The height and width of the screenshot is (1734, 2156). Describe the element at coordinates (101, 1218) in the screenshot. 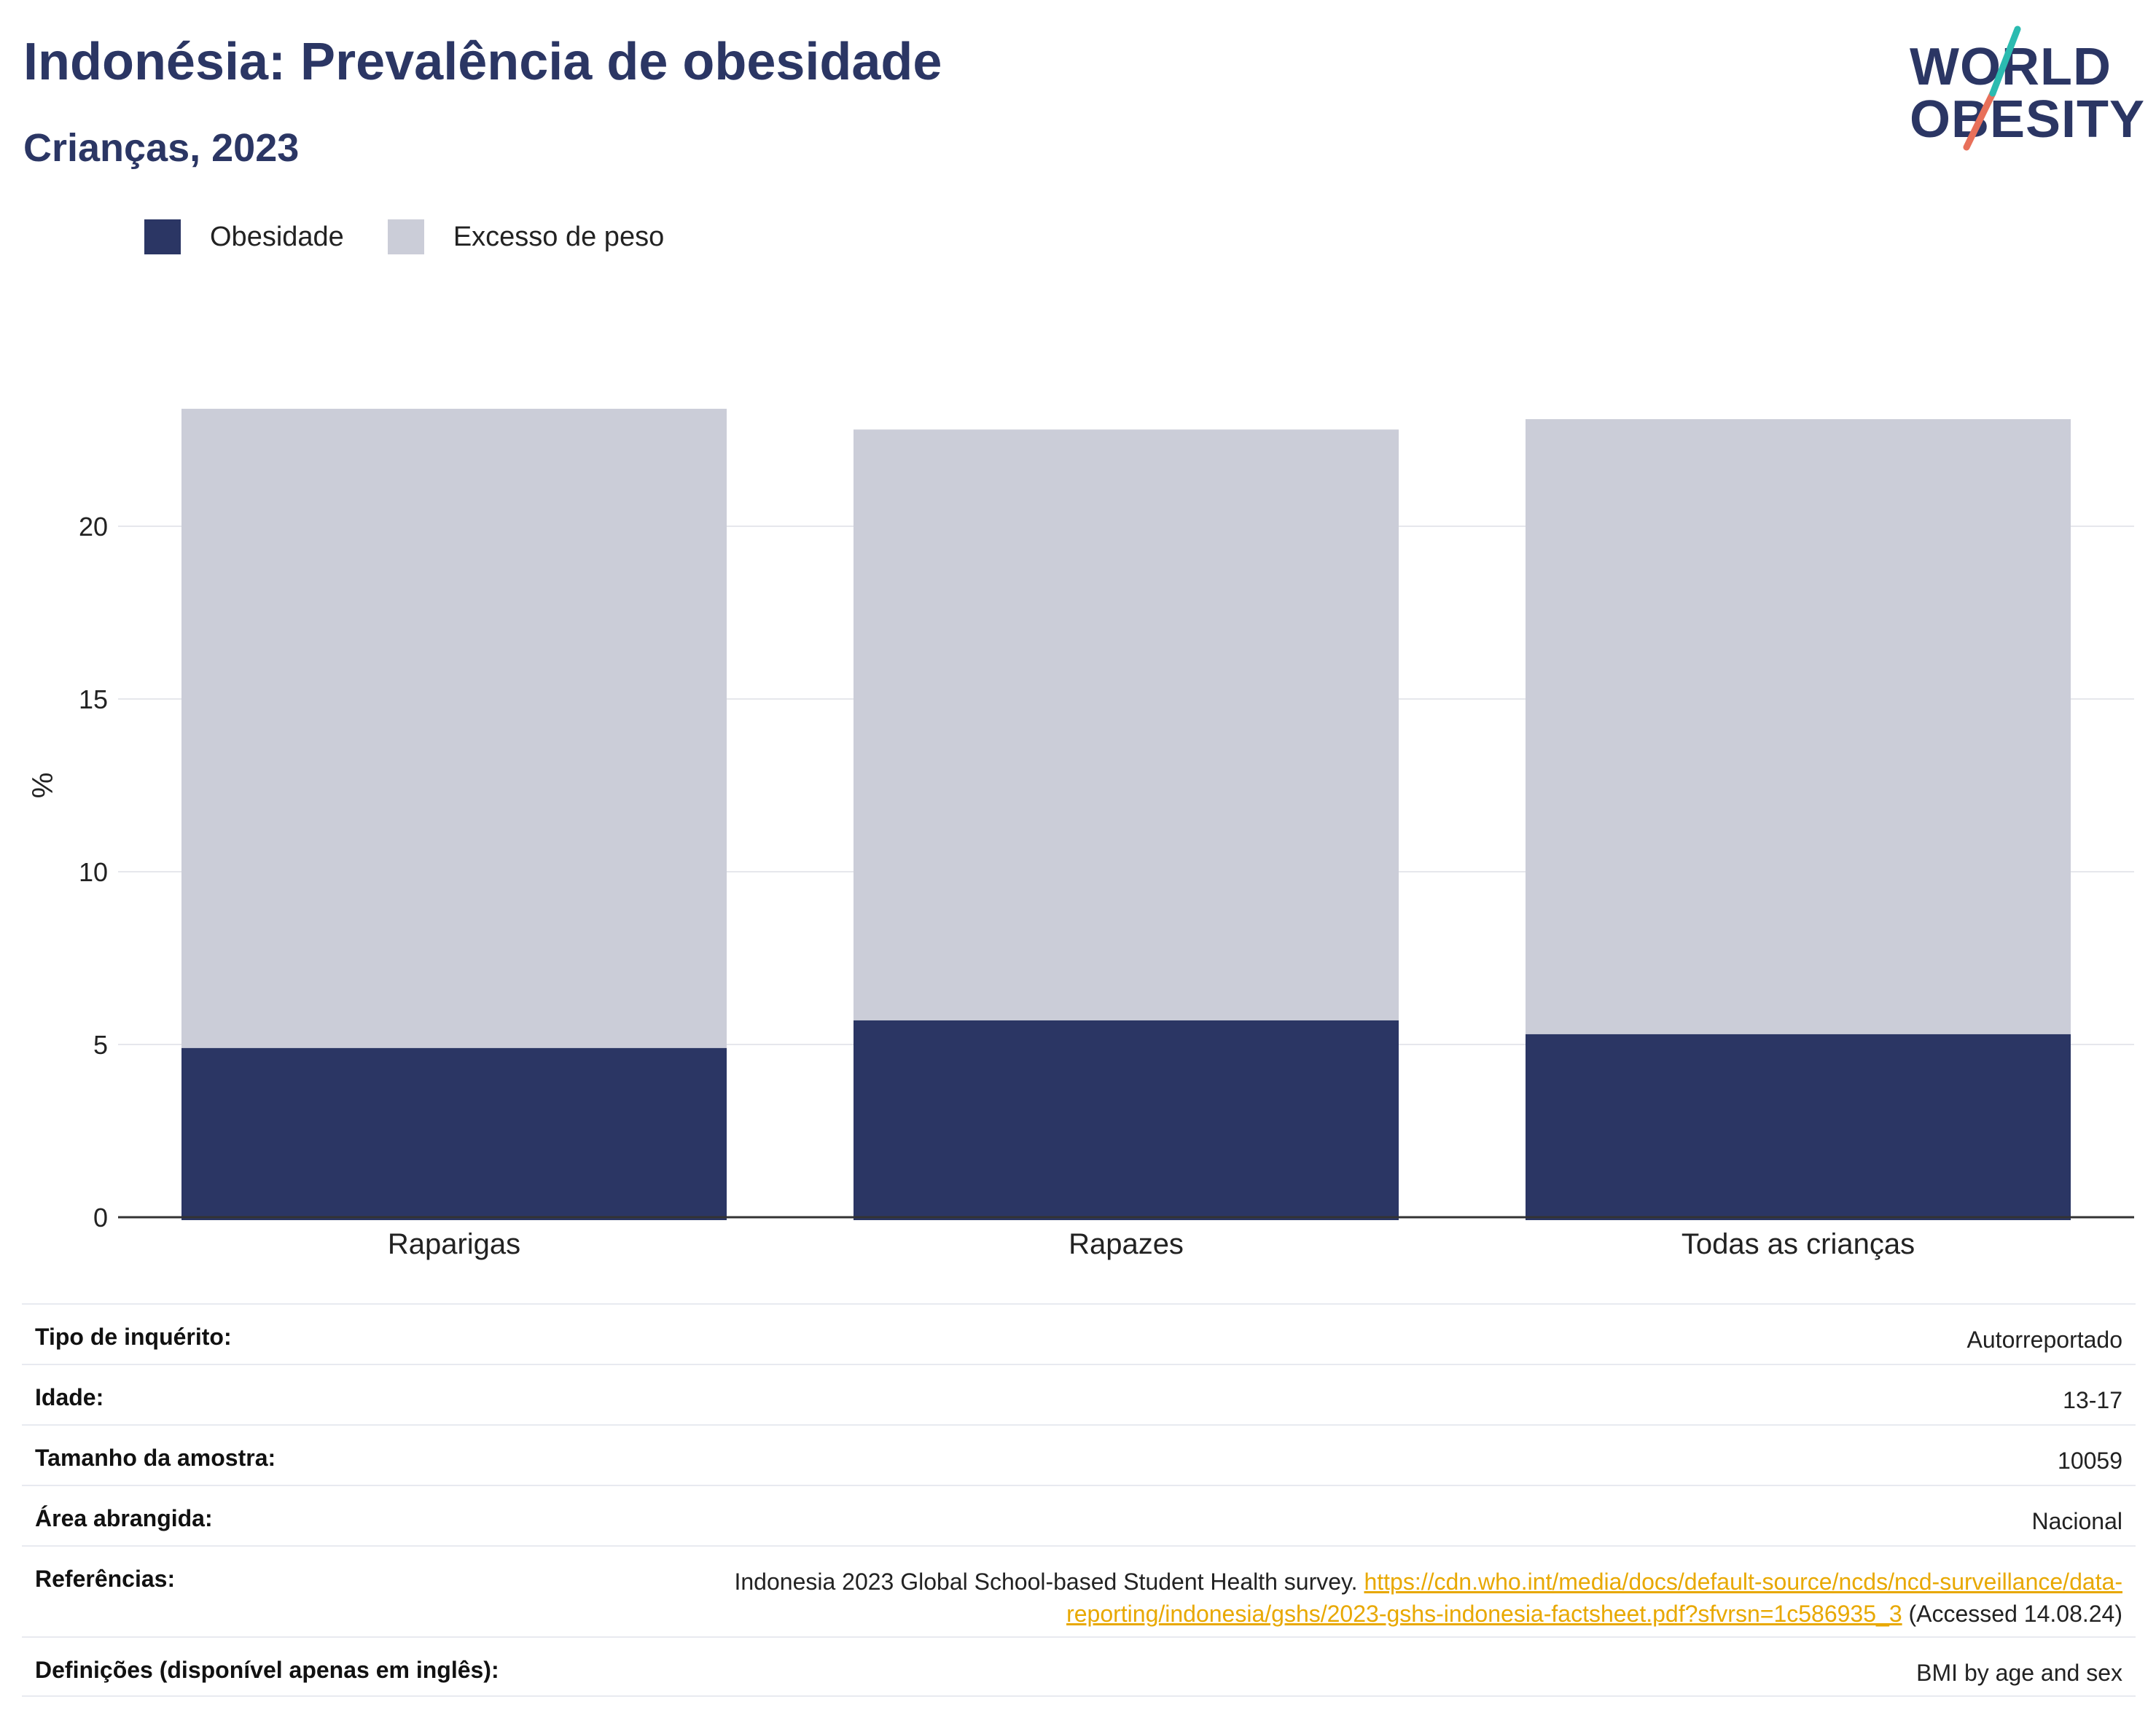

I see `y-tick-label: 0` at that location.